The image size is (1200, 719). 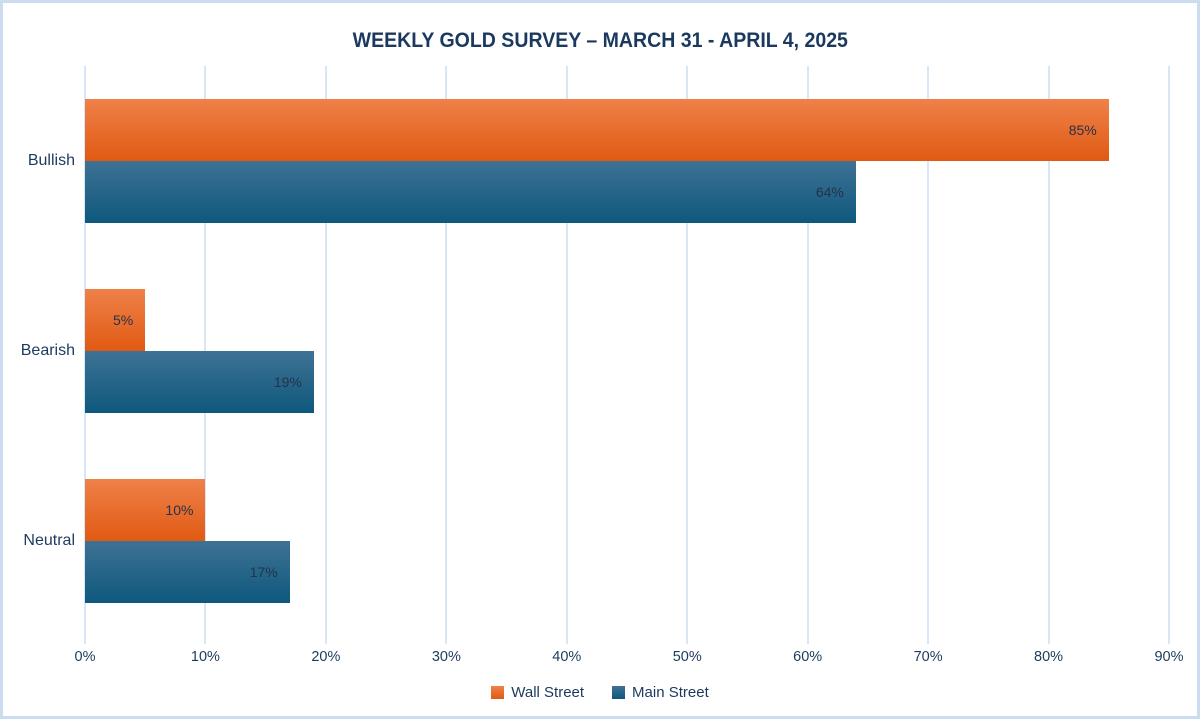 What do you see at coordinates (199, 382) in the screenshot?
I see `bar-main-street-bearish: 19%` at bounding box center [199, 382].